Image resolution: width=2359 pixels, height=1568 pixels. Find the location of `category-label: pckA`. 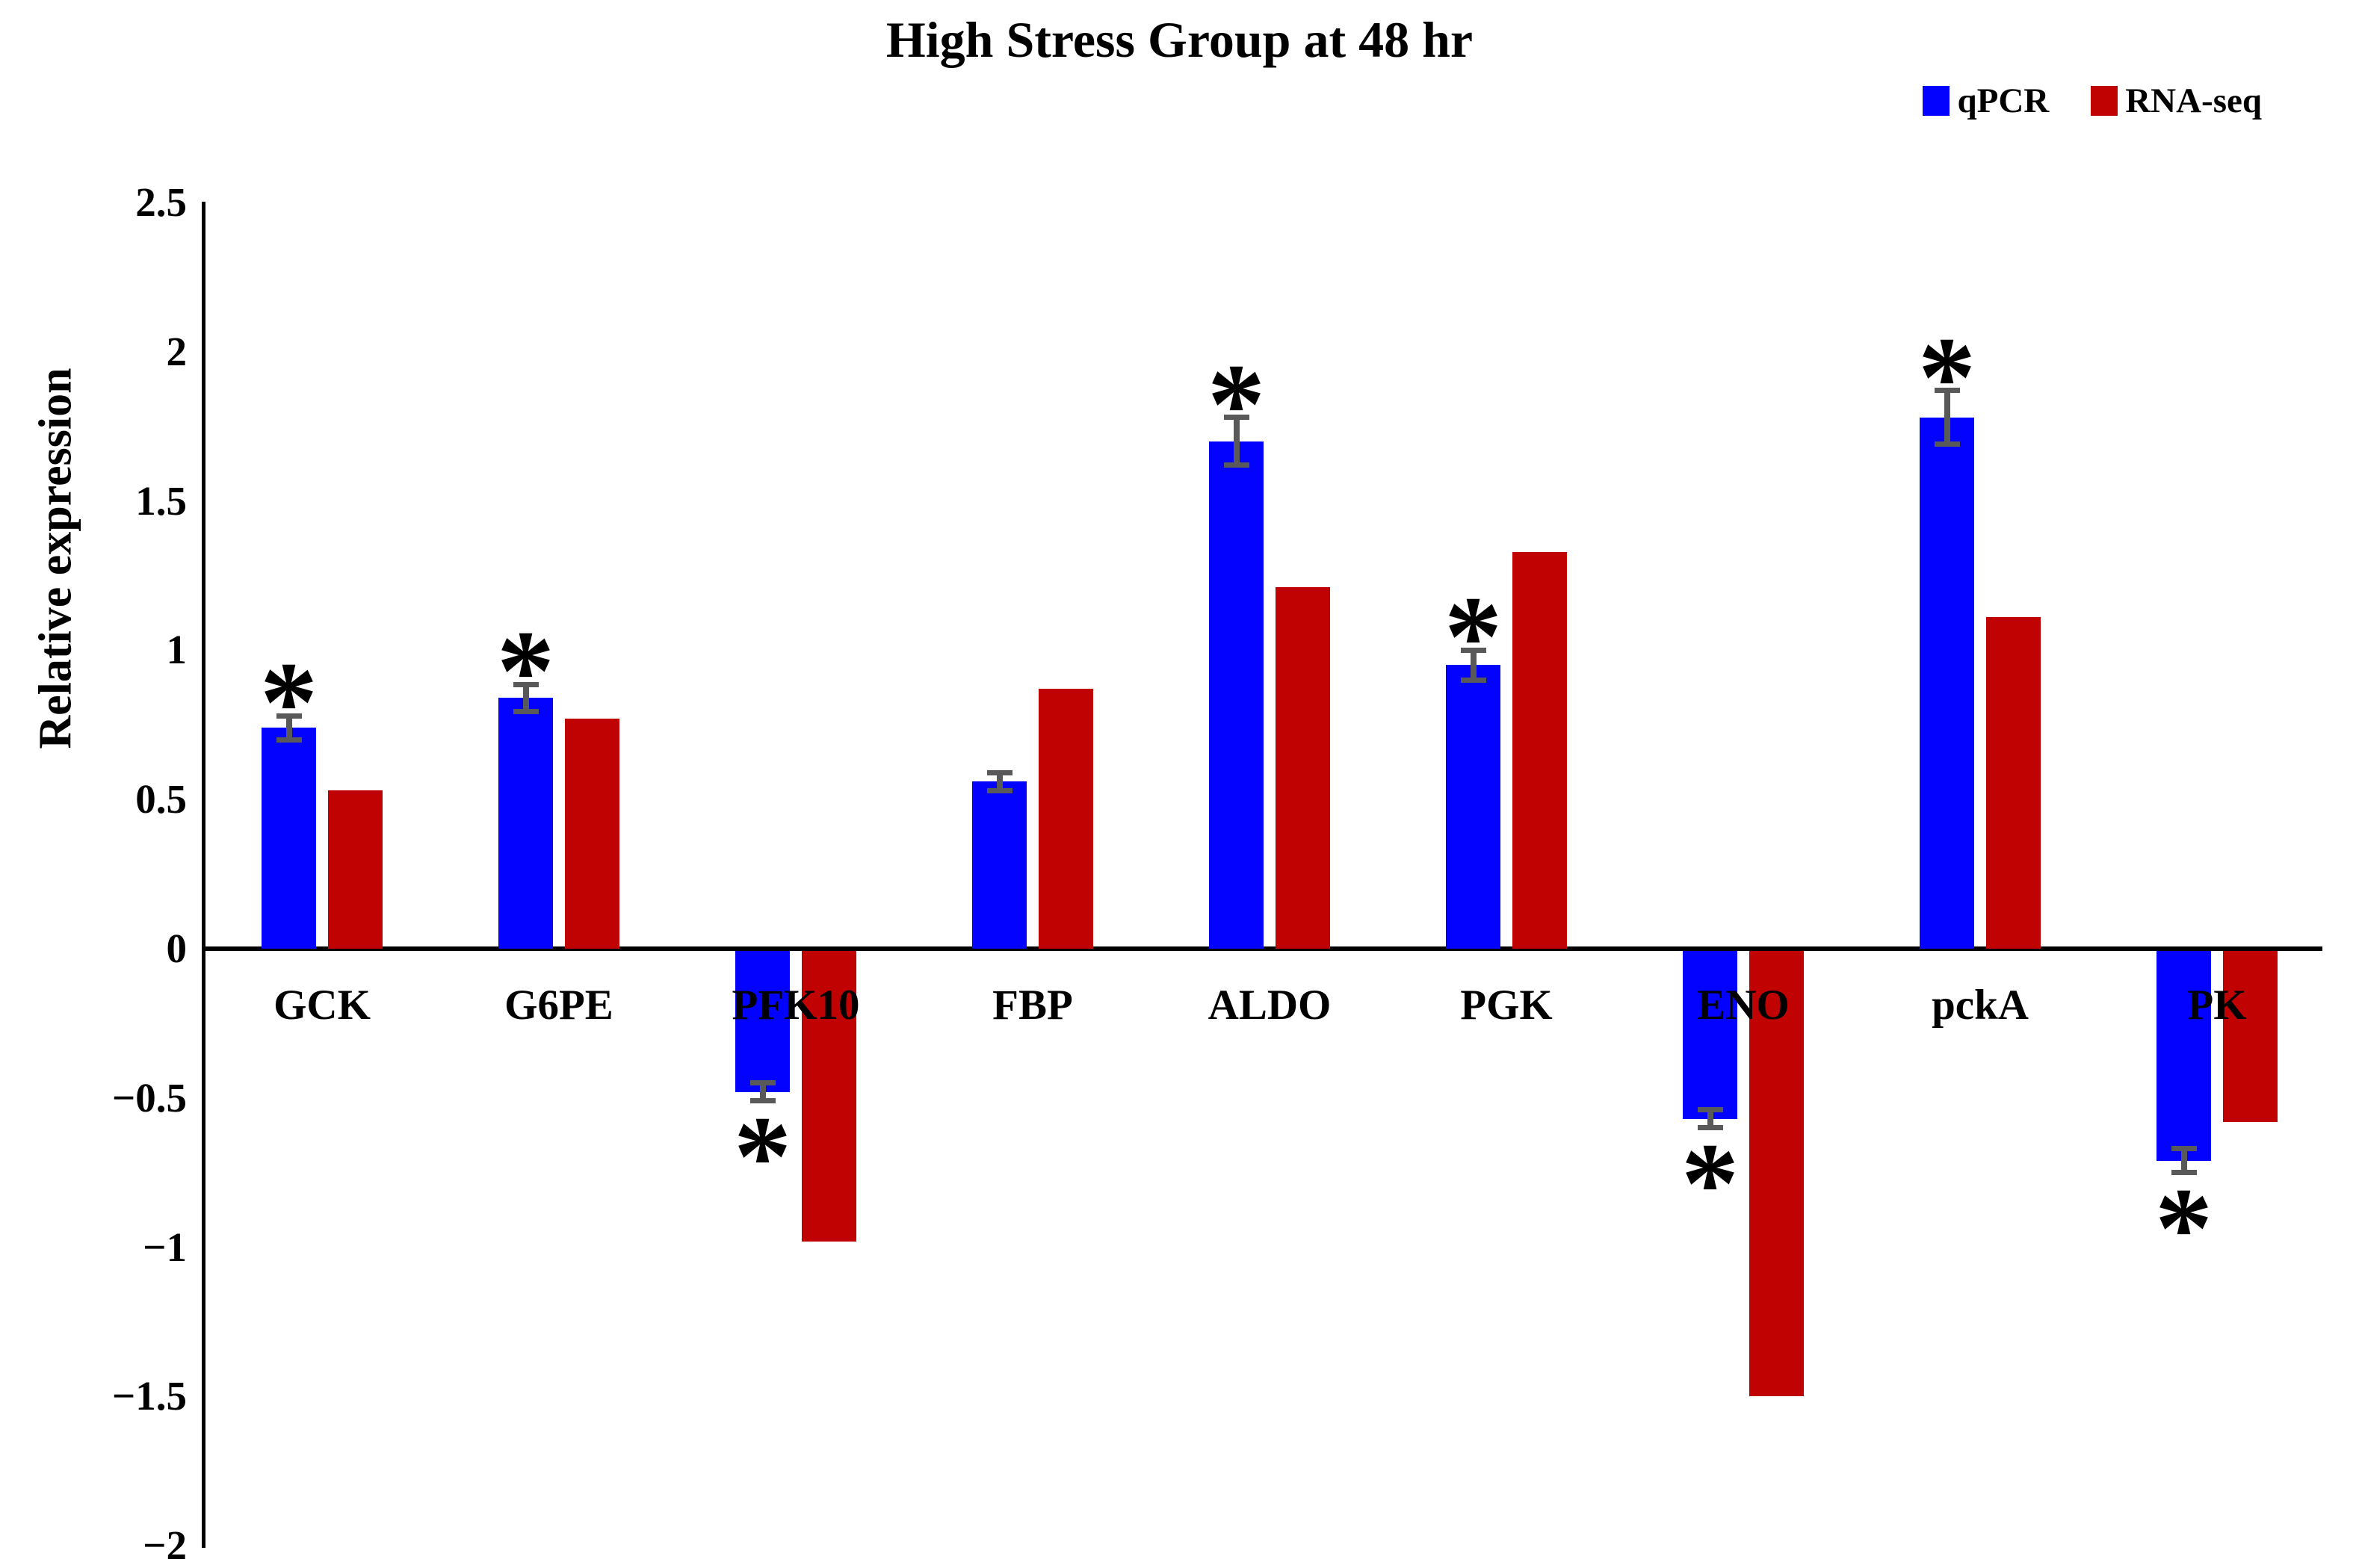

category-label: pckA is located at coordinates (1980, 1005).